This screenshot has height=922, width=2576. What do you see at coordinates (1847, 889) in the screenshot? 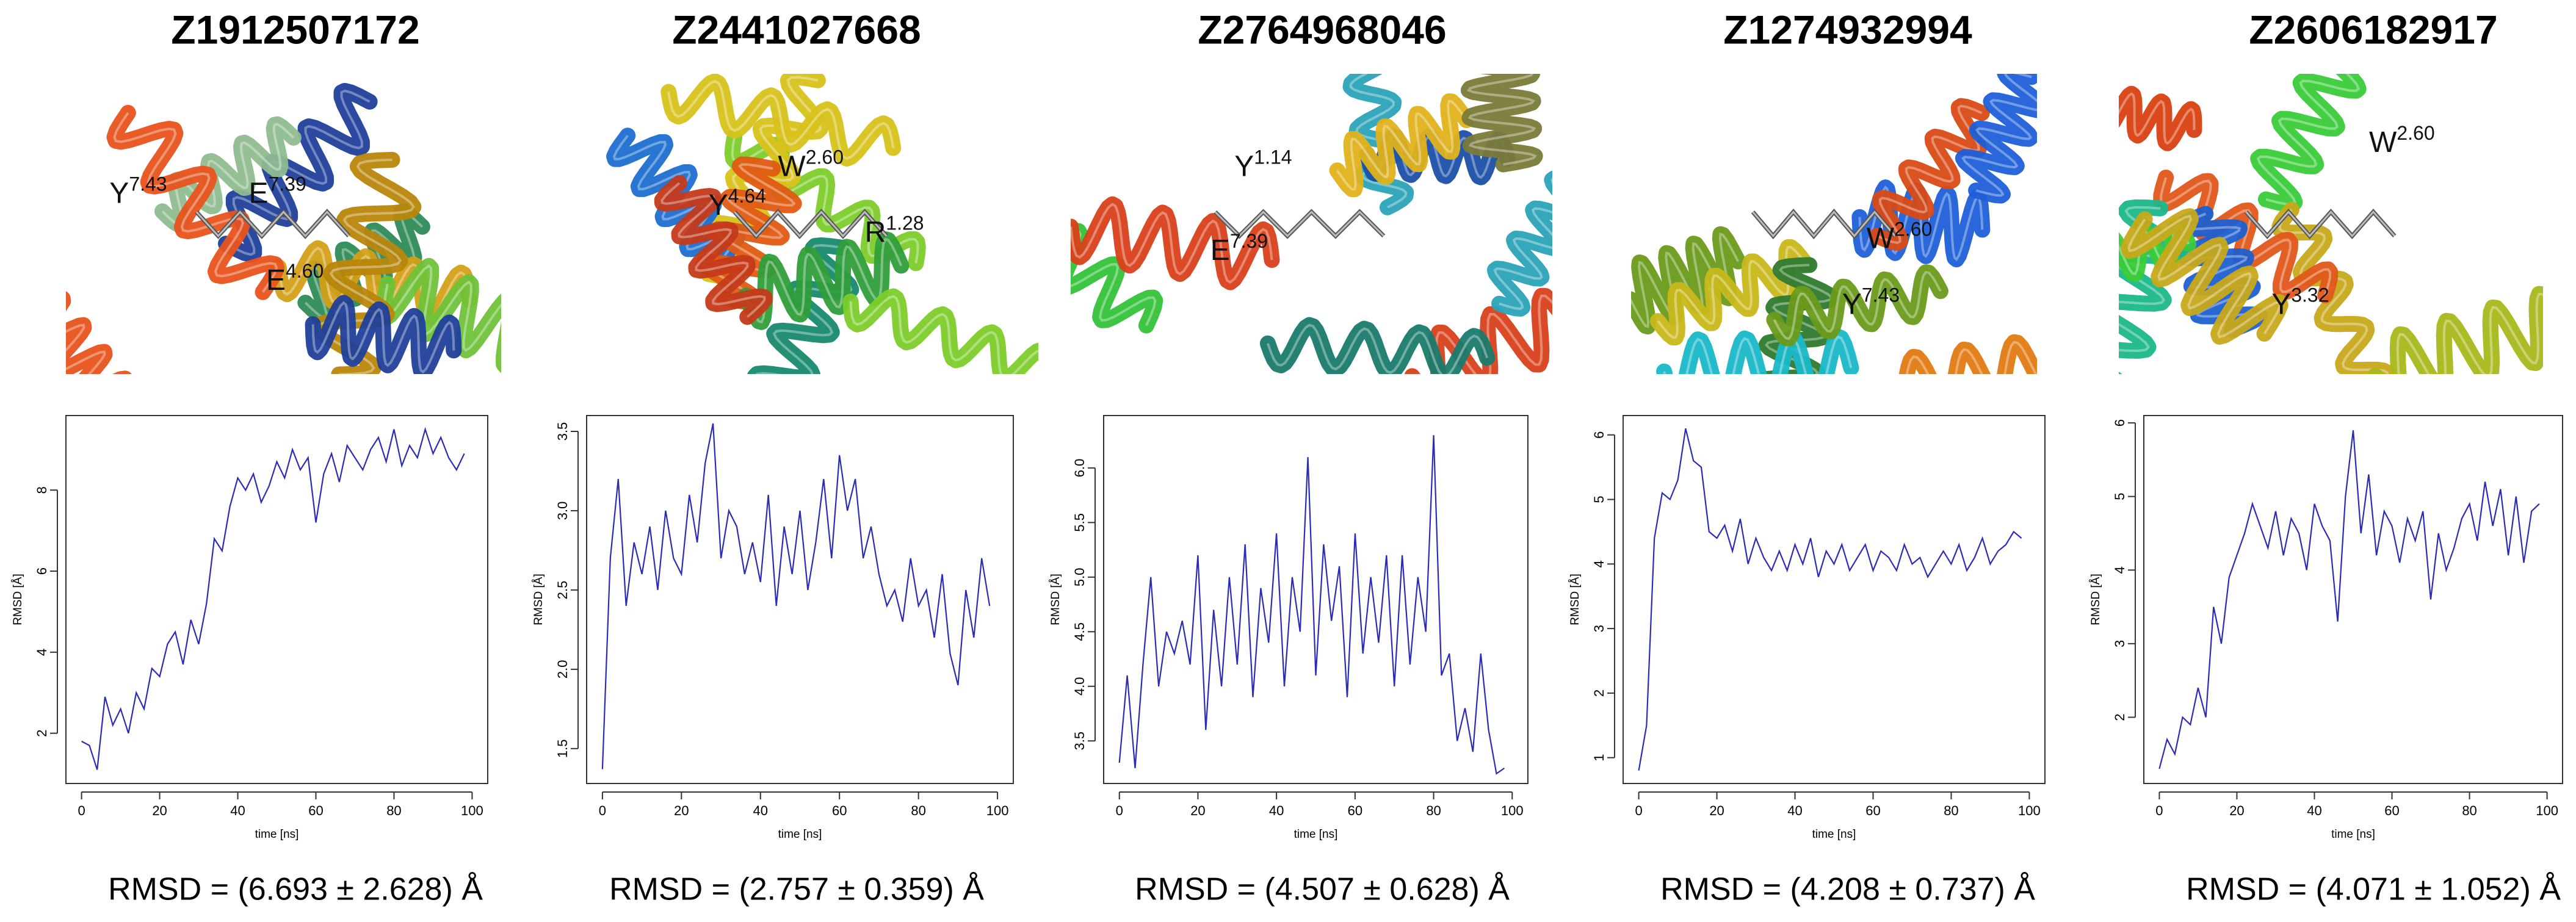
I see `rmsd-caption: RMSD = (4.208 ± 0.737) Å` at bounding box center [1847, 889].